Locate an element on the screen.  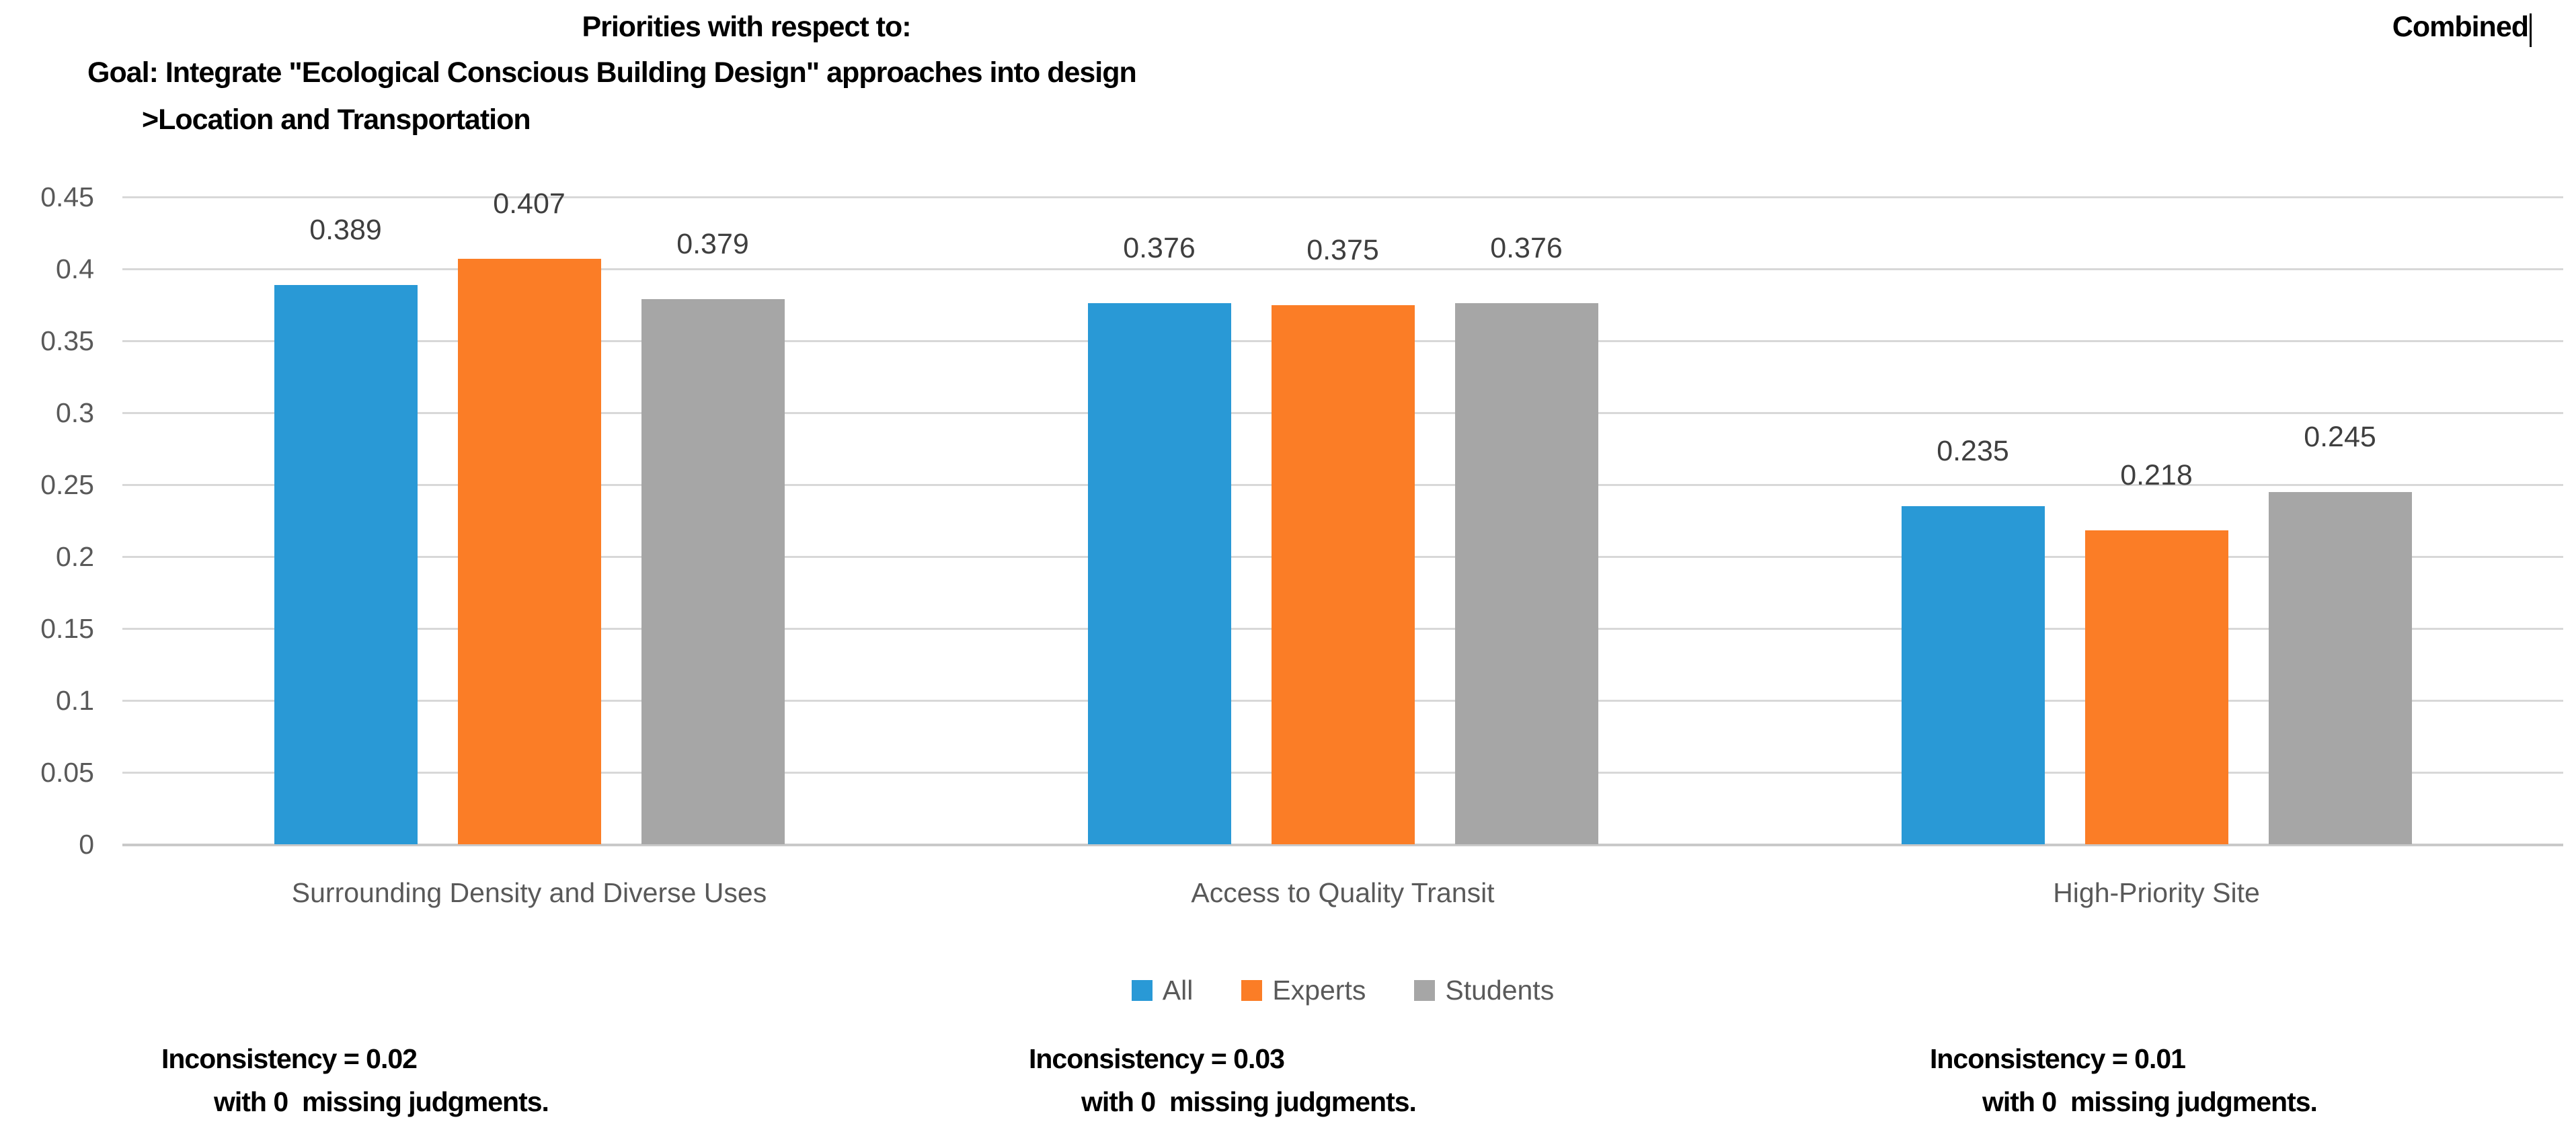
legend: All Experts Students is located at coordinates (1343, 991).